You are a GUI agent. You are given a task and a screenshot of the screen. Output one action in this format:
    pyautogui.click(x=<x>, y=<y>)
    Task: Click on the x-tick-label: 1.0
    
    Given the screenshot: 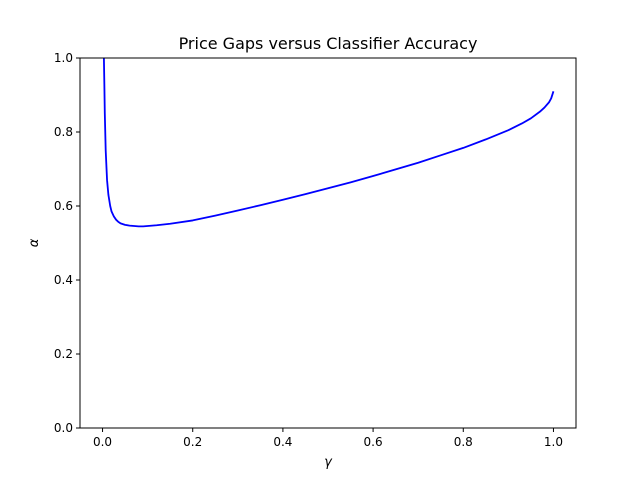 What is the action you would take?
    pyautogui.click(x=553, y=442)
    